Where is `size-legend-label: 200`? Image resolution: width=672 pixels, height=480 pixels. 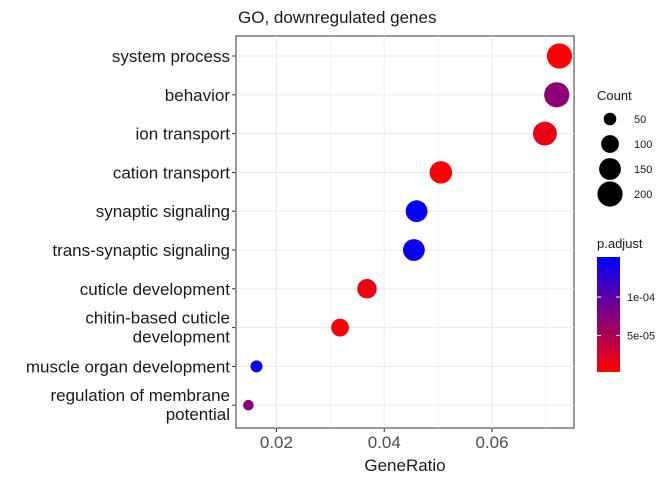
size-legend-label: 200 is located at coordinates (643, 195).